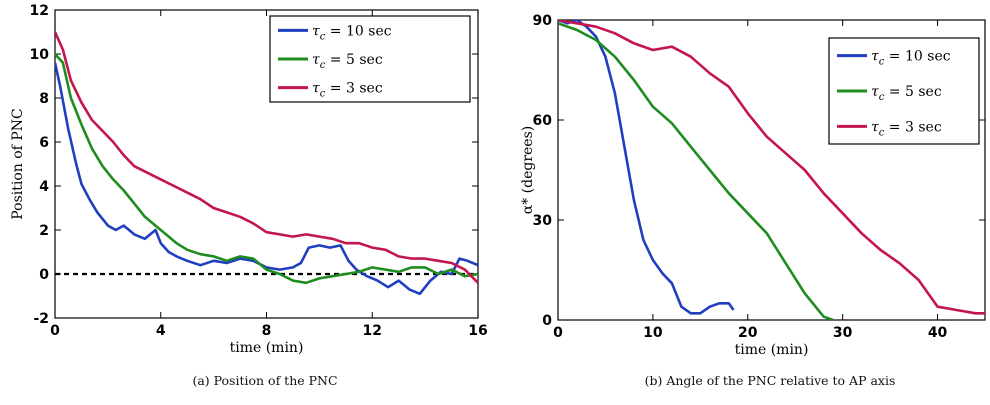 This screenshot has width=990, height=405. Describe the element at coordinates (653, 333) in the screenshot. I see `x-tick-label: 10` at that location.